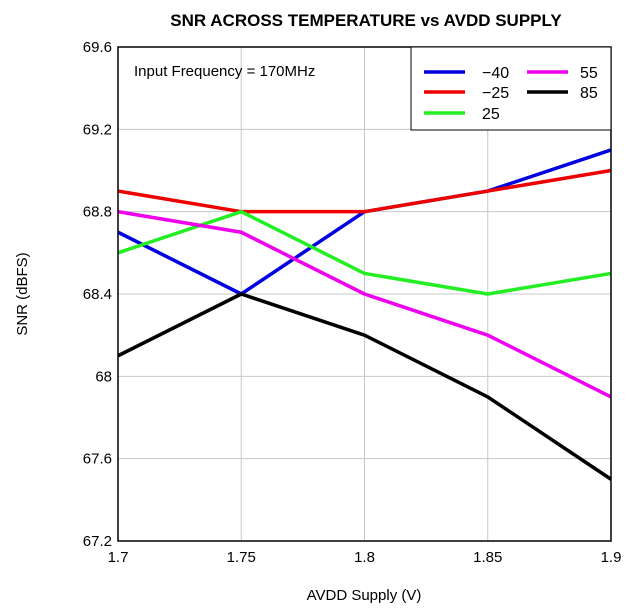 The height and width of the screenshot is (608, 626). What do you see at coordinates (487, 557) in the screenshot?
I see `x-tick-label-3: 1.85` at bounding box center [487, 557].